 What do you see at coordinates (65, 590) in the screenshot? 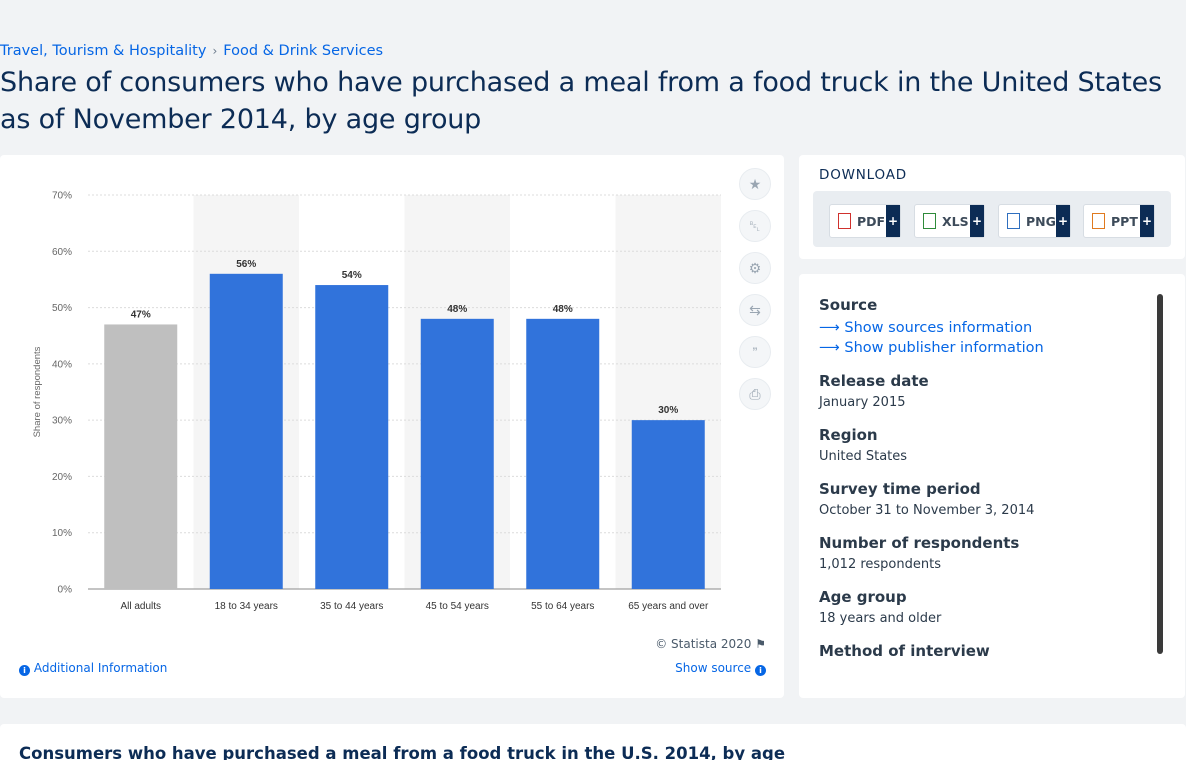
I see `y-tick-label: 0%` at bounding box center [65, 590].